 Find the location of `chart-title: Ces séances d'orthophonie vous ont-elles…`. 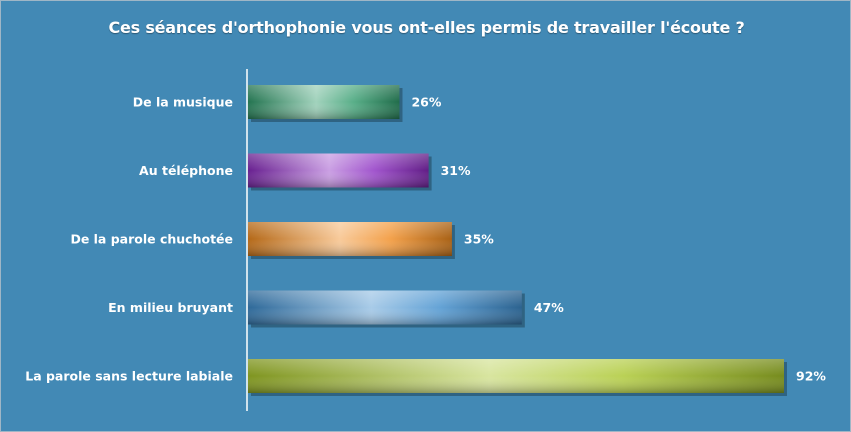

chart-title: Ces séances d'orthophonie vous ont-elles… is located at coordinates (426, 27).